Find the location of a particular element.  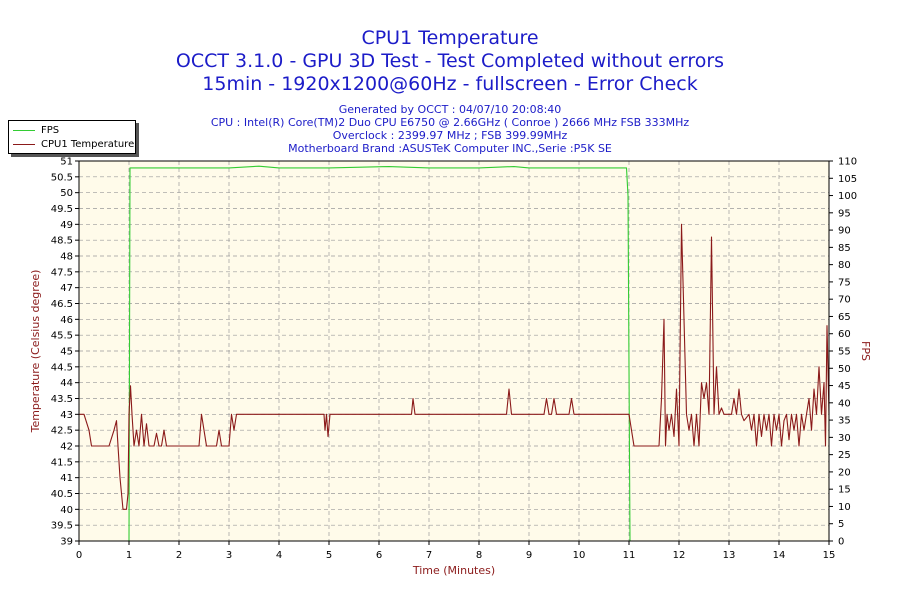

legend-item-temp: CPU1 Temperature is located at coordinates (73, 144).